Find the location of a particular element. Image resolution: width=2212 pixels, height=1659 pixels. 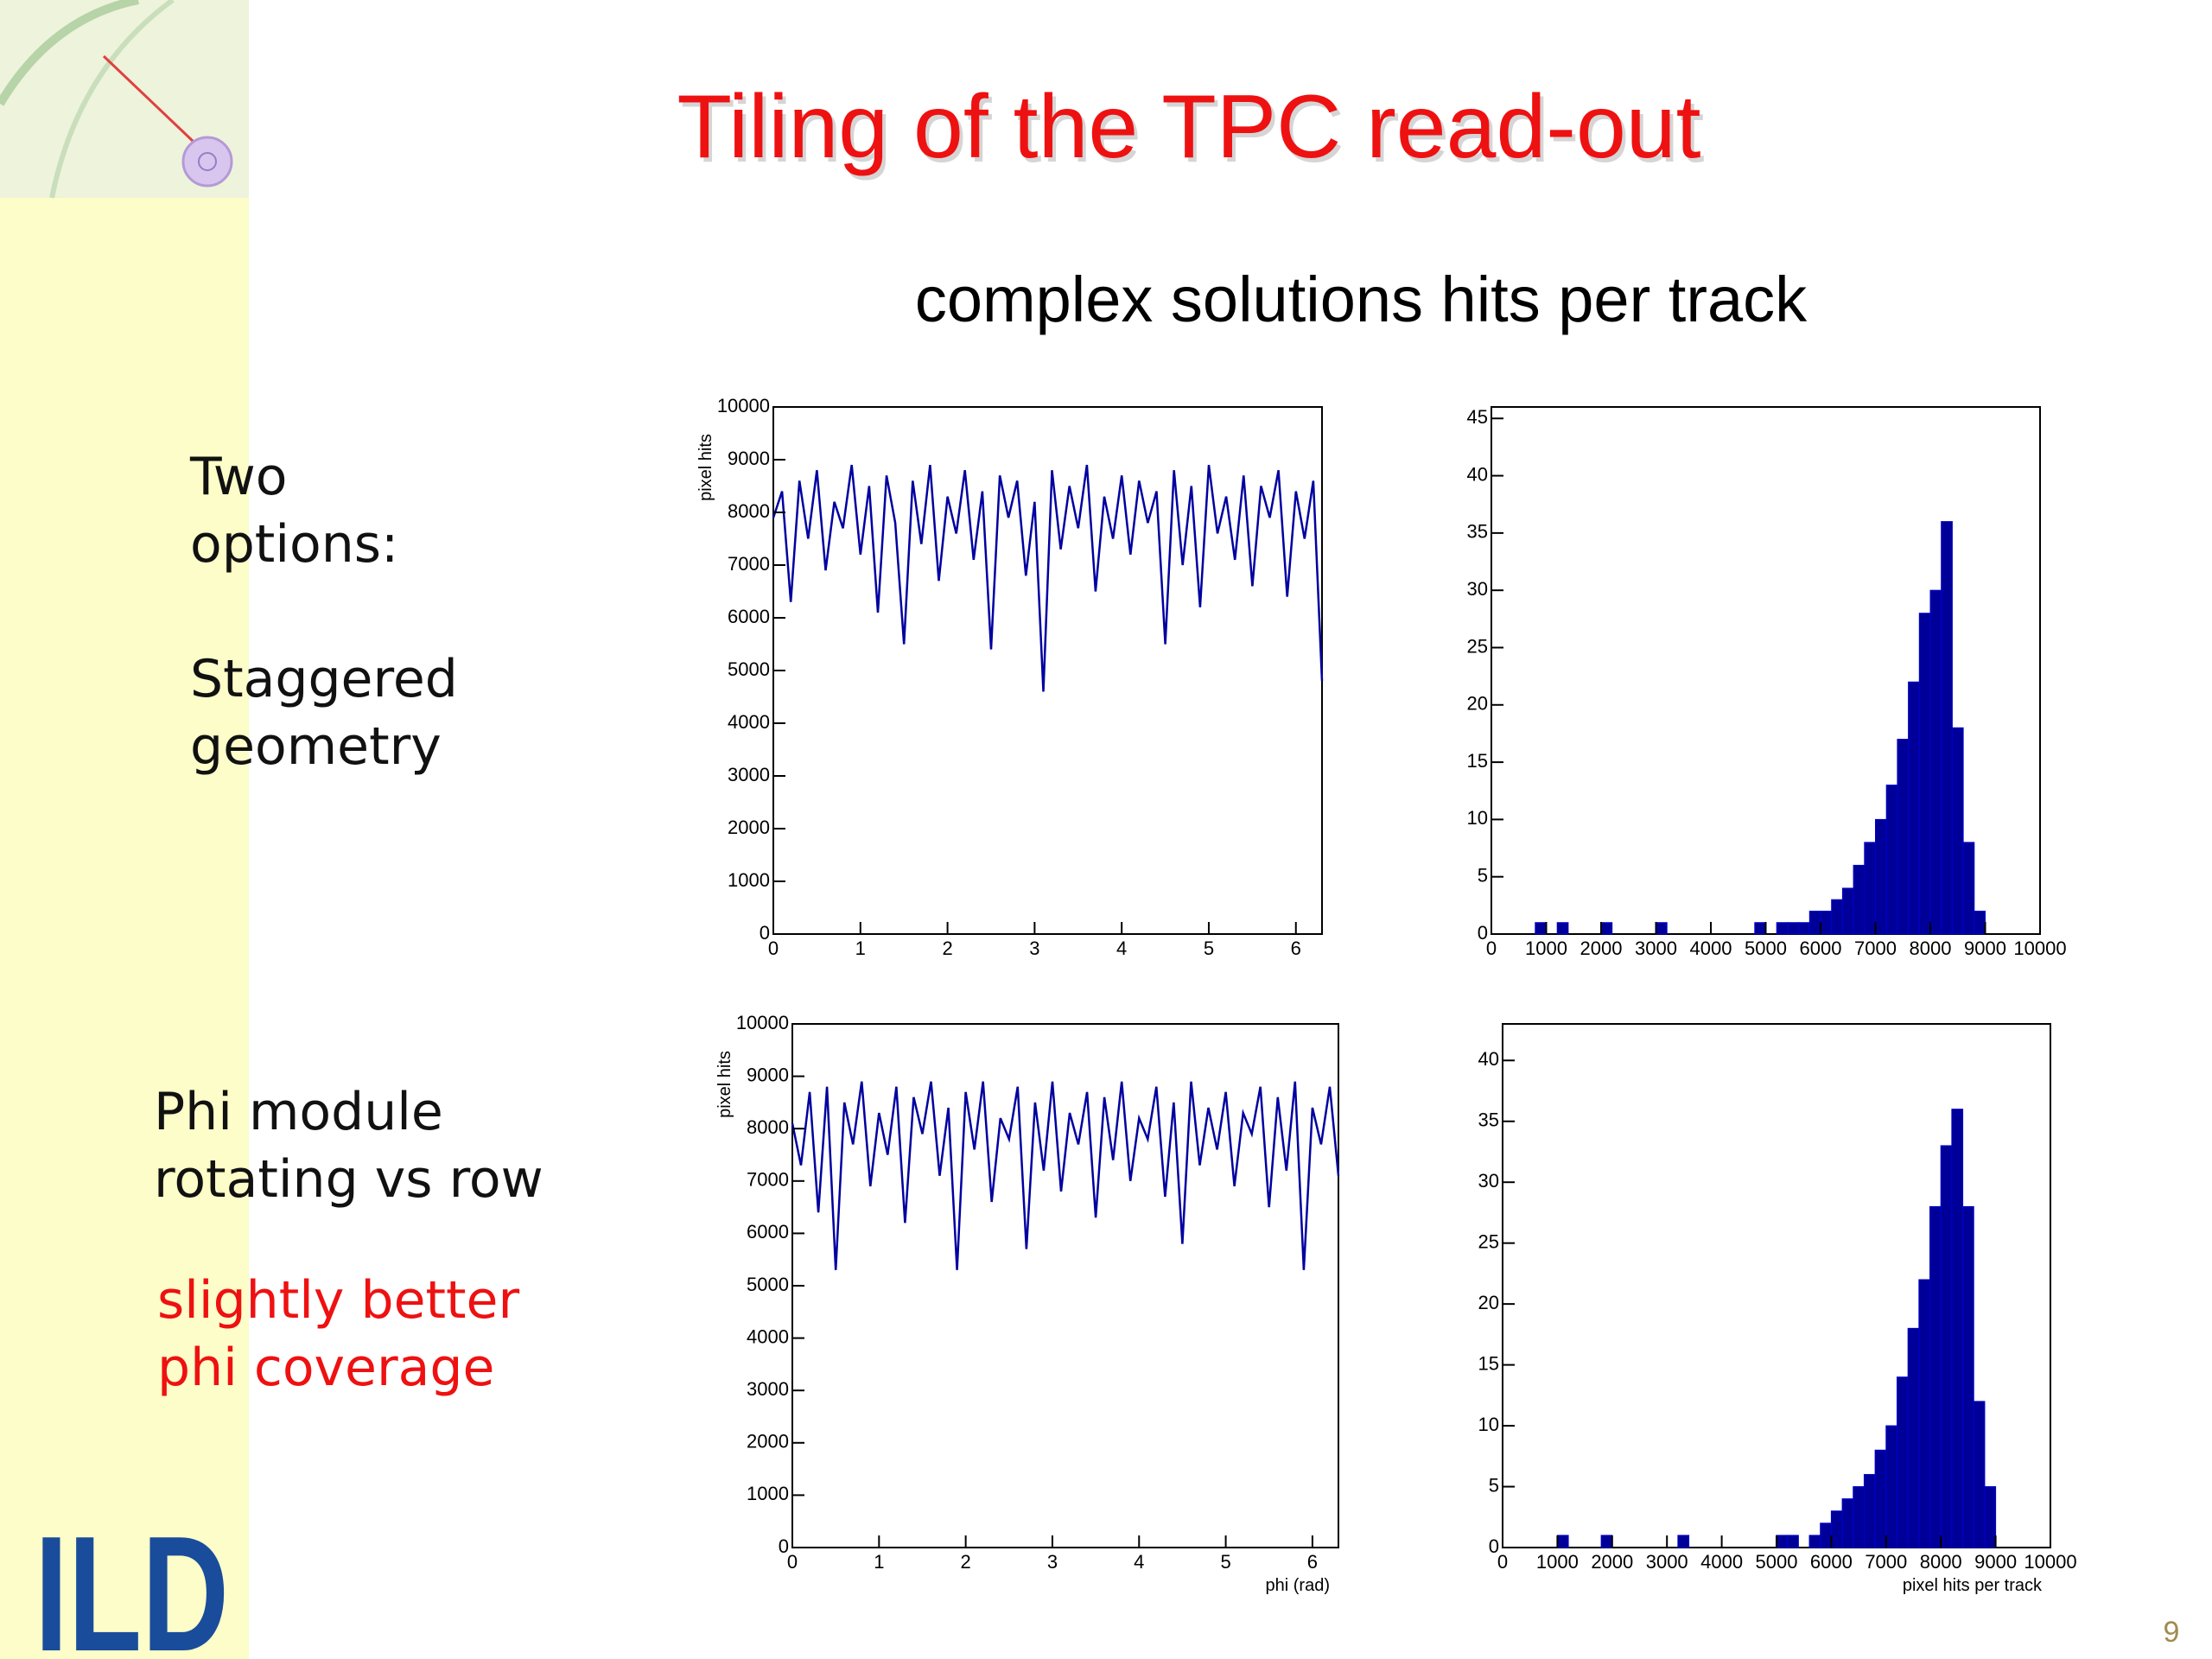

y-tick-label: 5 is located at coordinates (1494, 1485).